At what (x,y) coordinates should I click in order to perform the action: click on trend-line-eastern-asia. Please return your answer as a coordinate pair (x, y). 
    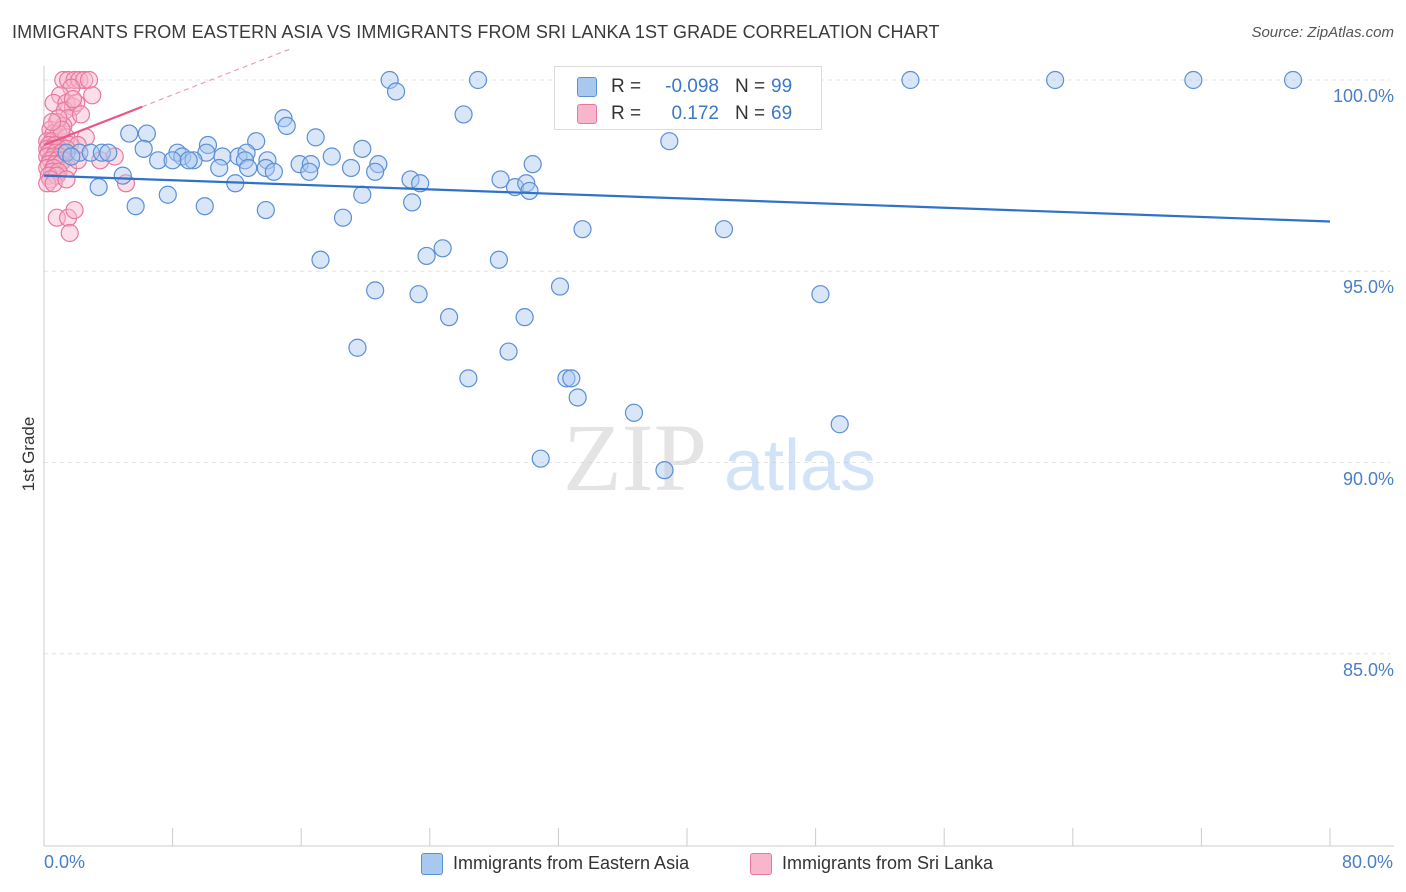
    Looking at the image, I should click on (687, 198).